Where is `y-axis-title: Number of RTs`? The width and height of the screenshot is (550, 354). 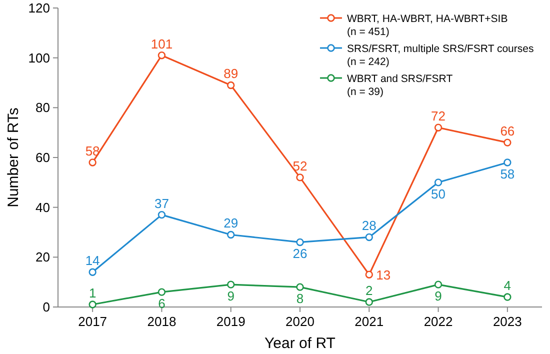
y-axis-title: Number of RTs is located at coordinates (13, 158).